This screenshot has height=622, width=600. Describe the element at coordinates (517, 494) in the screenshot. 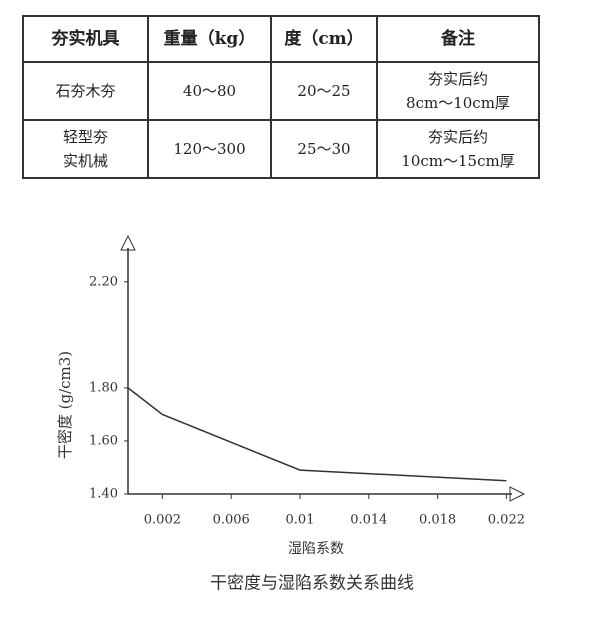

I see `x-arrow` at that location.